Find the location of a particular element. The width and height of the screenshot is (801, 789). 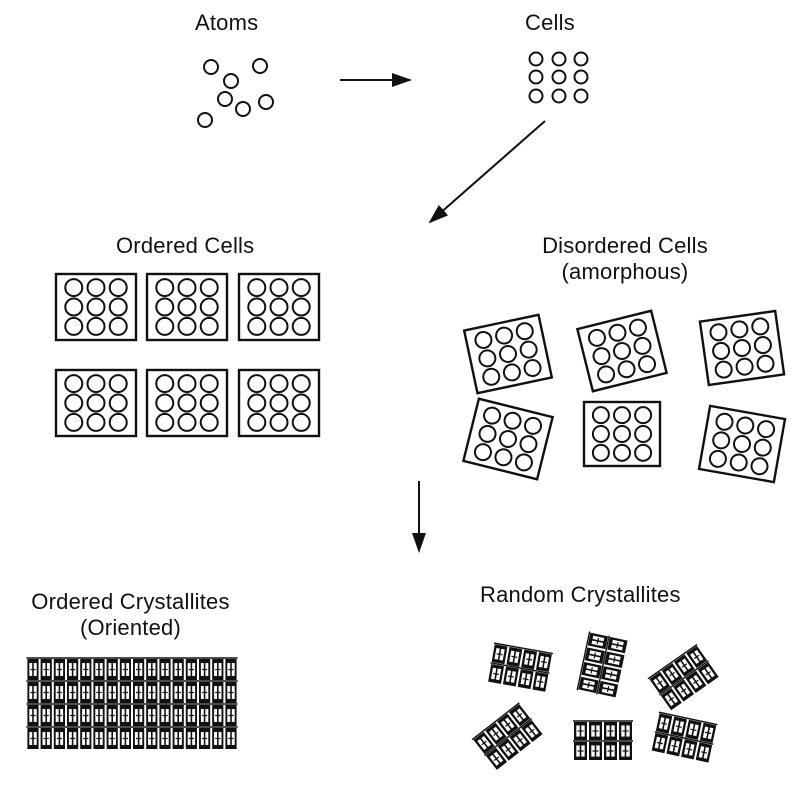

label-disordered-cells: Disordered Cells (amorphous) is located at coordinates (625, 259).